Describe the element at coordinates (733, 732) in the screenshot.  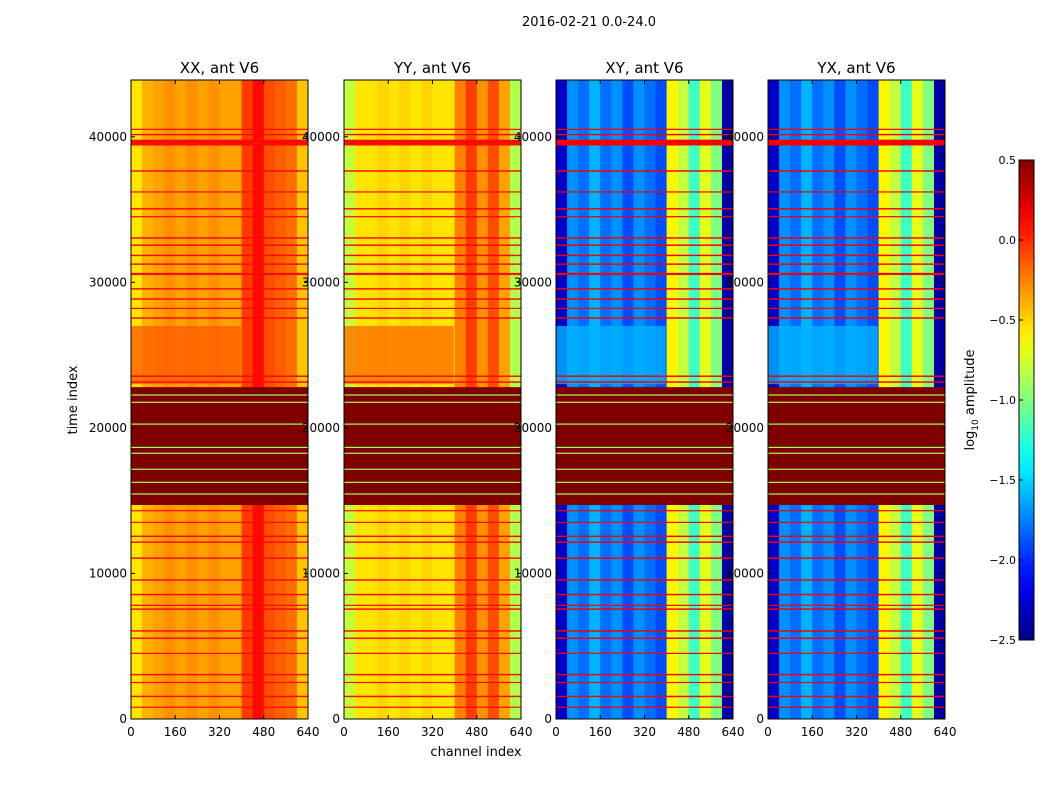
I see `x-tick-label: 640` at that location.